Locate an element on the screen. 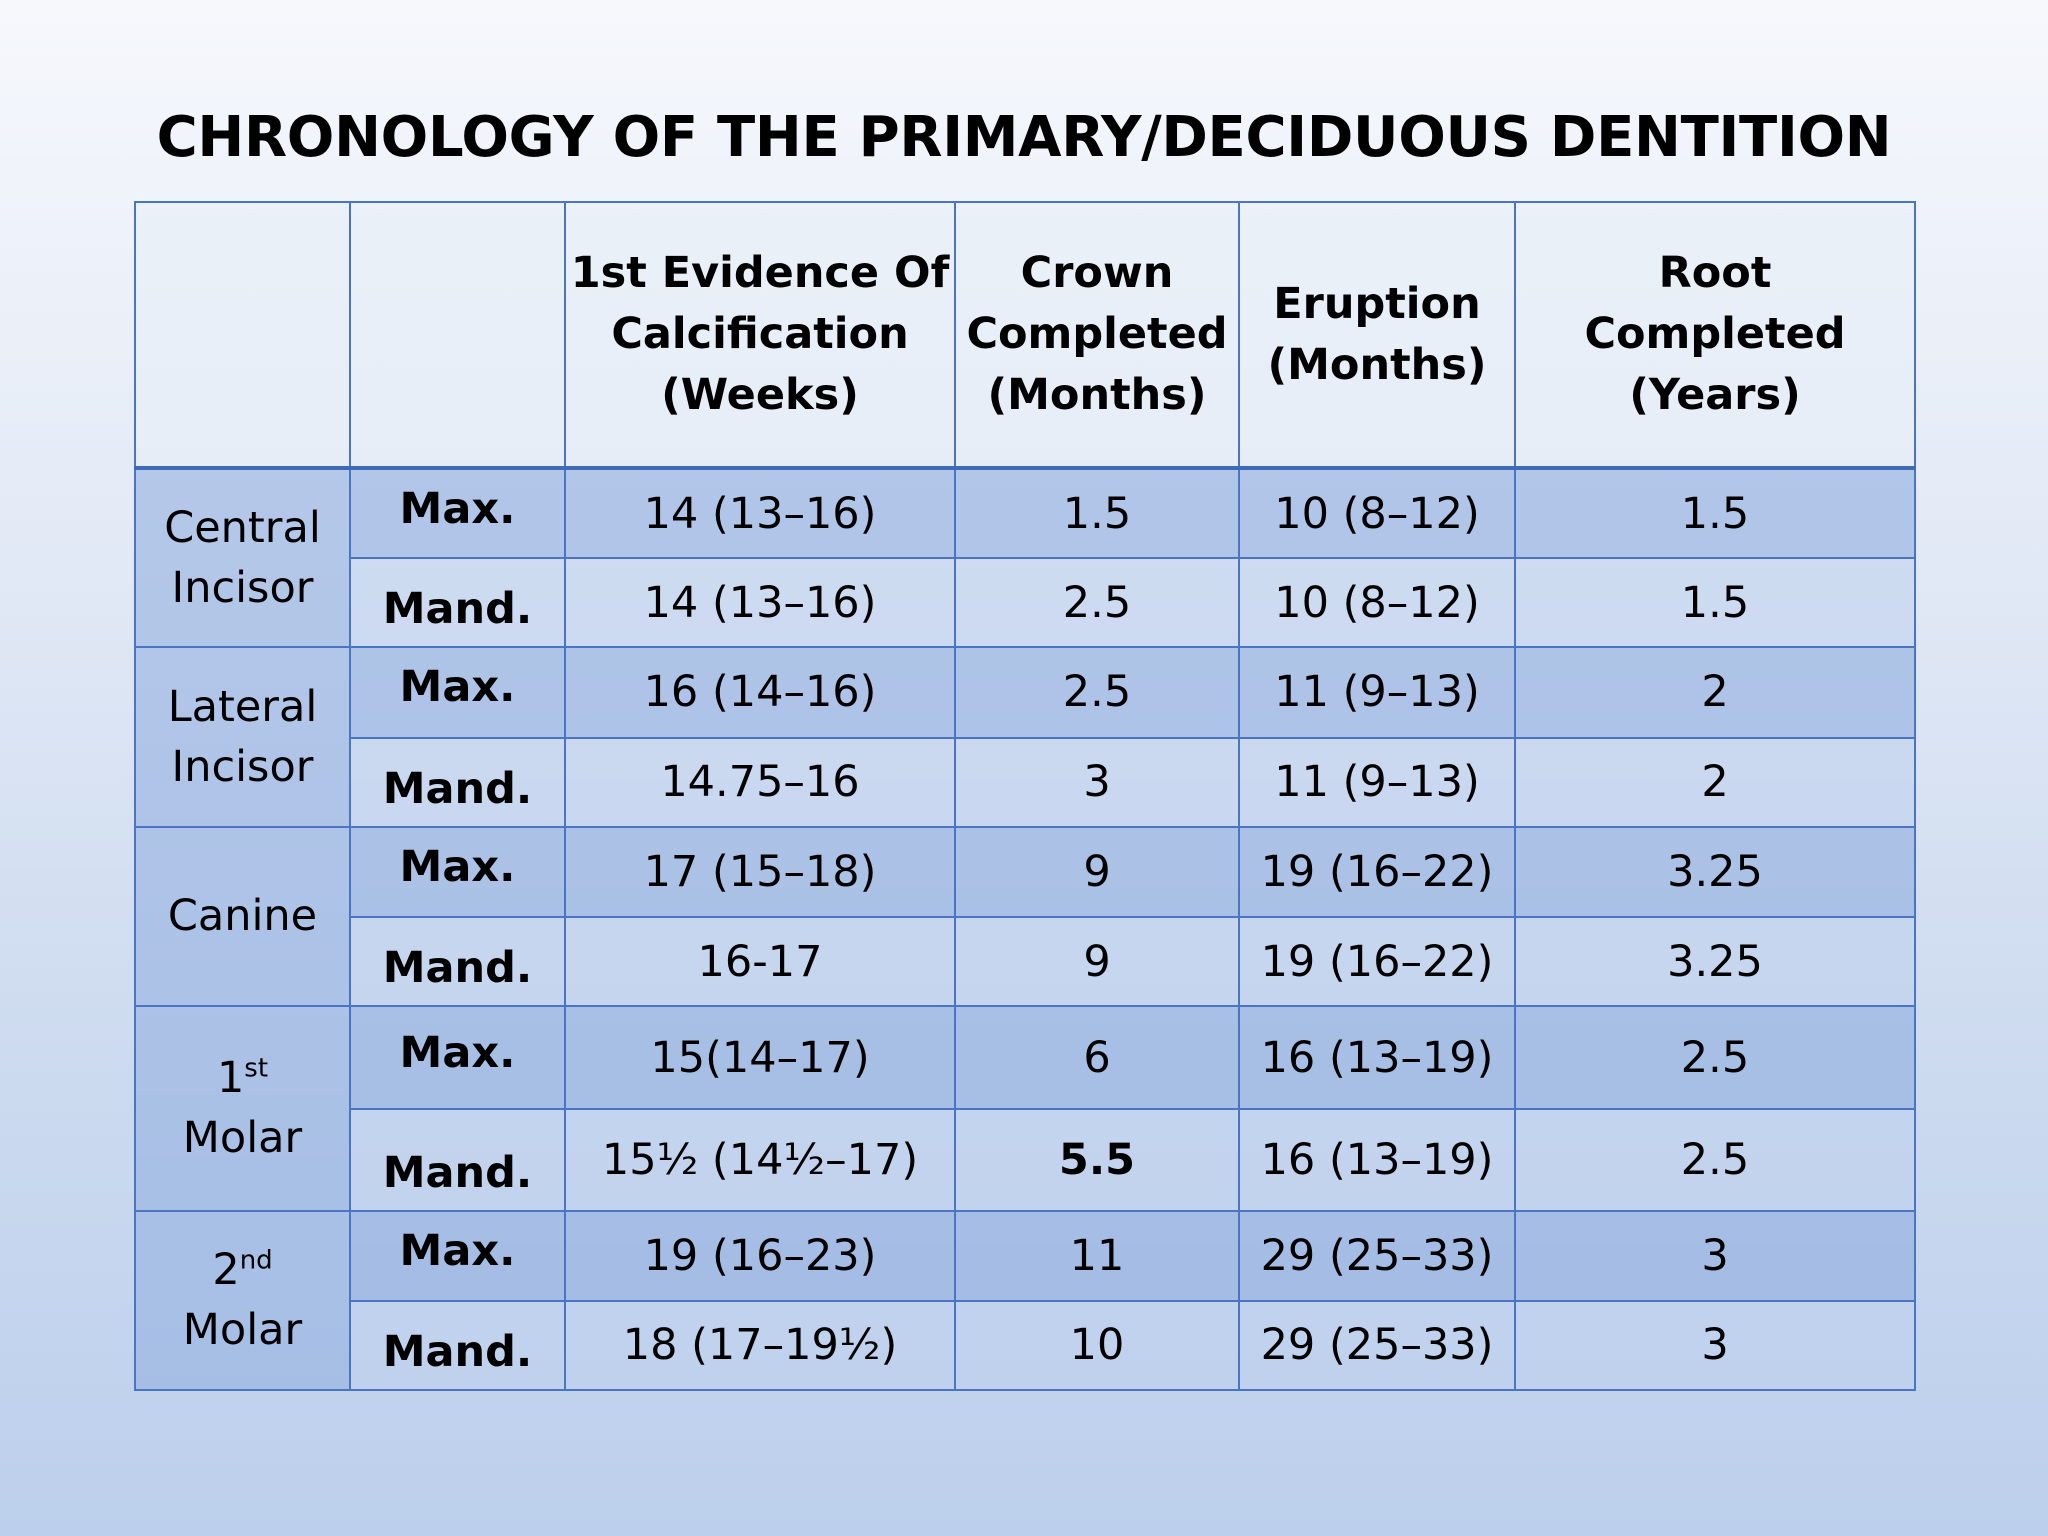 The image size is (2048, 1536). table-row: Mand. 14.75–16 3 11 (9–13) 2 is located at coordinates (1025, 782).